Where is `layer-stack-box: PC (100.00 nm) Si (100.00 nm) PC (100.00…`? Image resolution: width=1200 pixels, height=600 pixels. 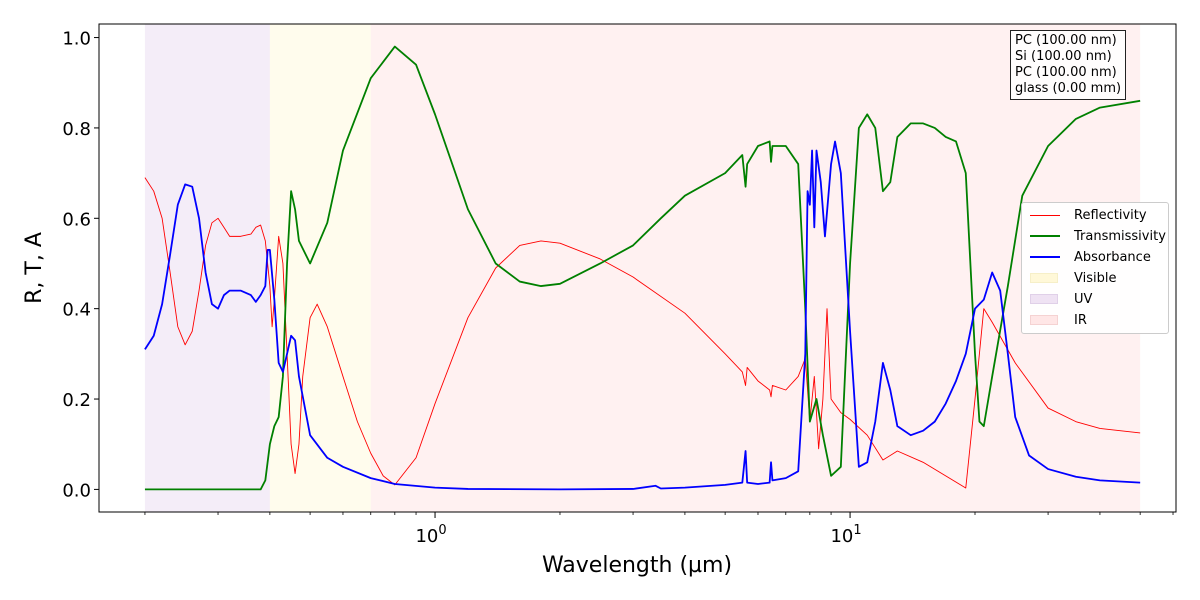
layer-stack-box: PC (100.00 nm) Si (100.00 nm) PC (100.00… is located at coordinates (1068, 65).